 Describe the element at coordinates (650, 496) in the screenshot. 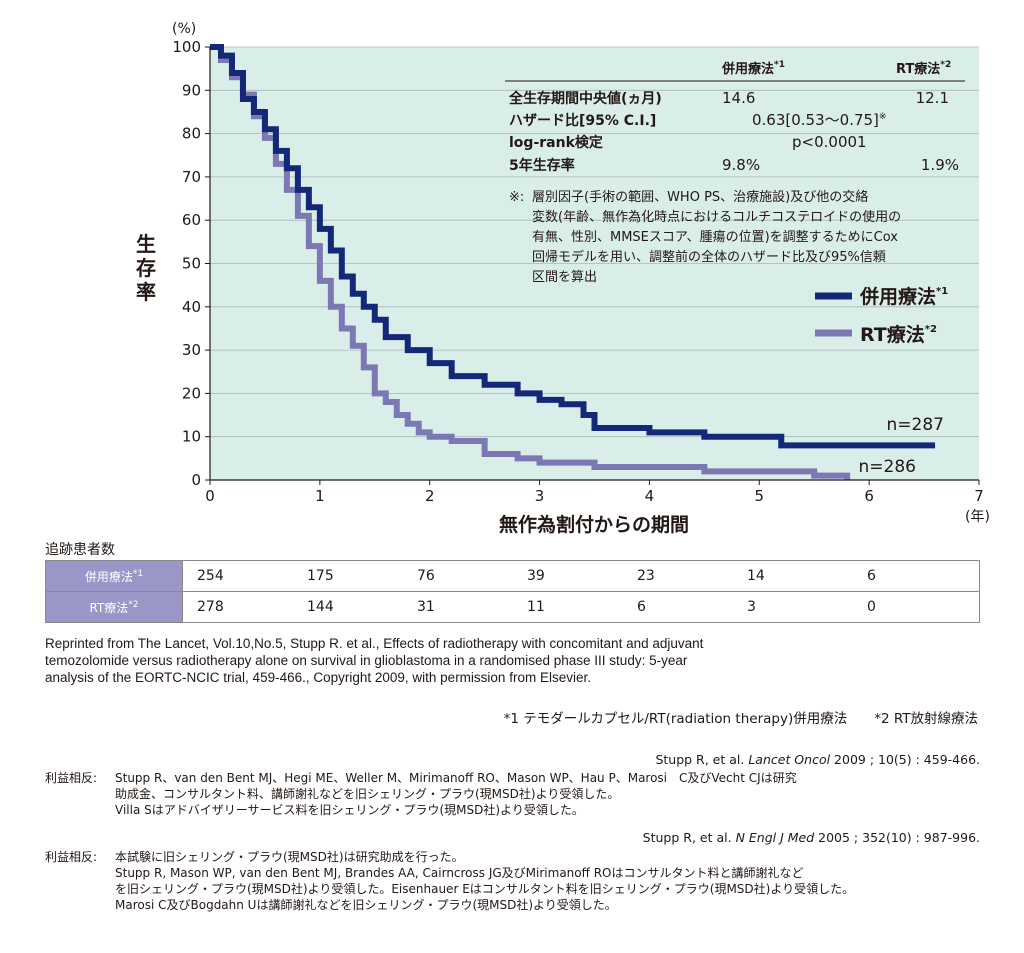

I see `x-tick-label: 4` at that location.